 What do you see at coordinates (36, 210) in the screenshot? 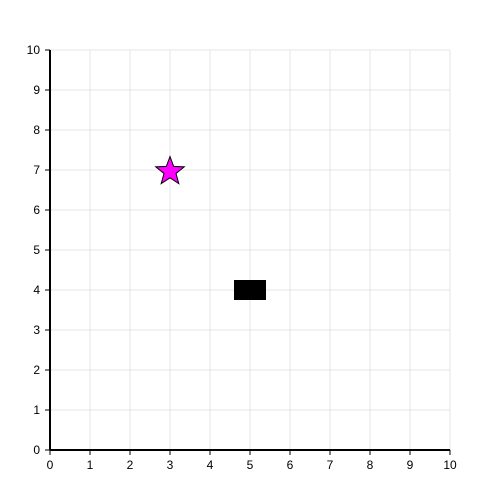
I see `y-tick-label-6: 6` at bounding box center [36, 210].